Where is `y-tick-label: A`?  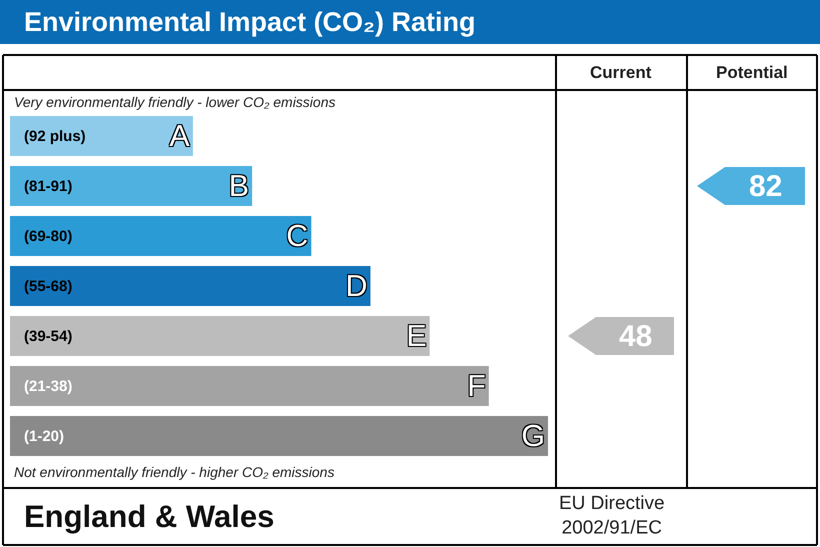 y-tick-label: A is located at coordinates (179, 135).